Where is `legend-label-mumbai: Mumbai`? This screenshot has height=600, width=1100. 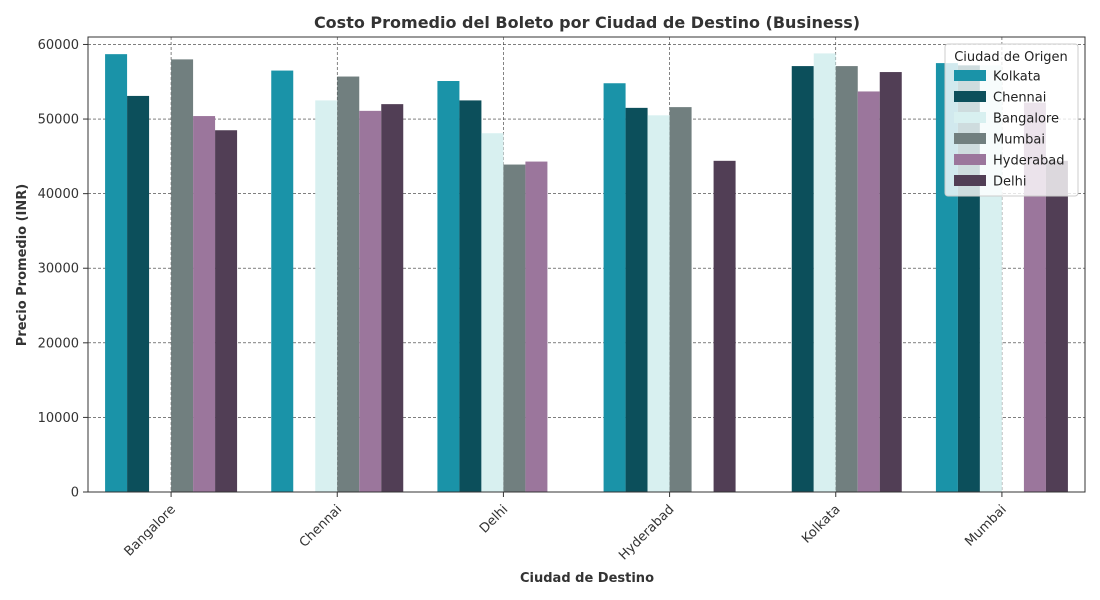
legend-label-mumbai: Mumbai is located at coordinates (1019, 140).